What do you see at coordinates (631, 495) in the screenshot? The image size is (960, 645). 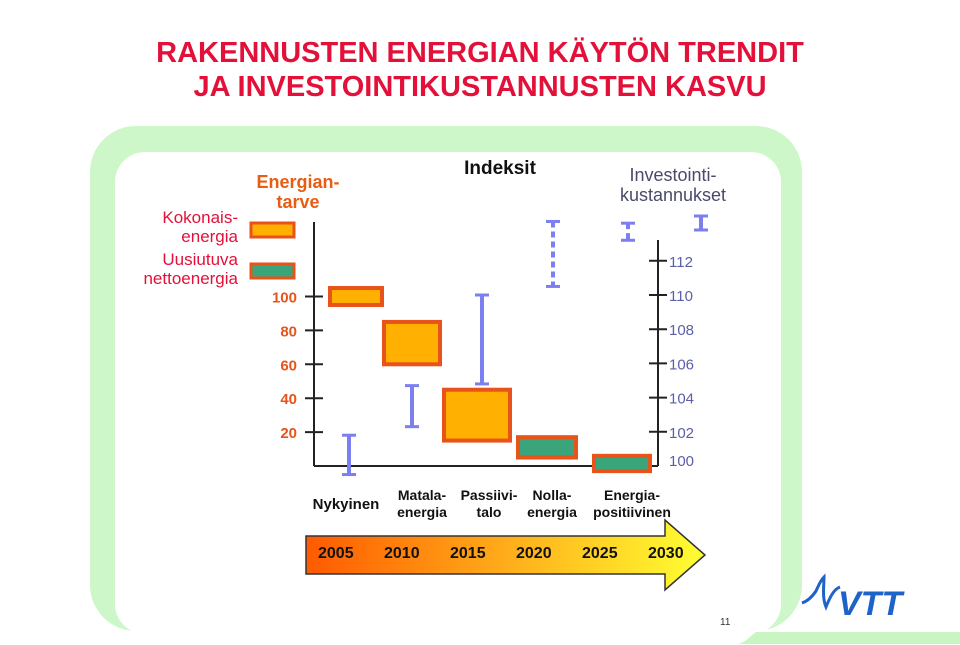 I see `category-label-4-line-0: Energia-` at bounding box center [631, 495].